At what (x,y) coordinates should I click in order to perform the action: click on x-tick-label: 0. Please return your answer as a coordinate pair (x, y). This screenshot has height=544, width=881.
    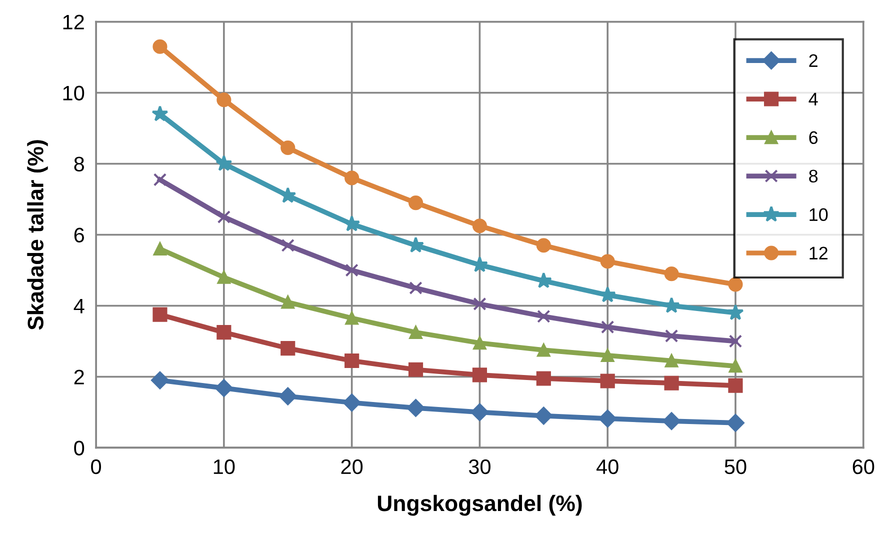
    Looking at the image, I should click on (96, 466).